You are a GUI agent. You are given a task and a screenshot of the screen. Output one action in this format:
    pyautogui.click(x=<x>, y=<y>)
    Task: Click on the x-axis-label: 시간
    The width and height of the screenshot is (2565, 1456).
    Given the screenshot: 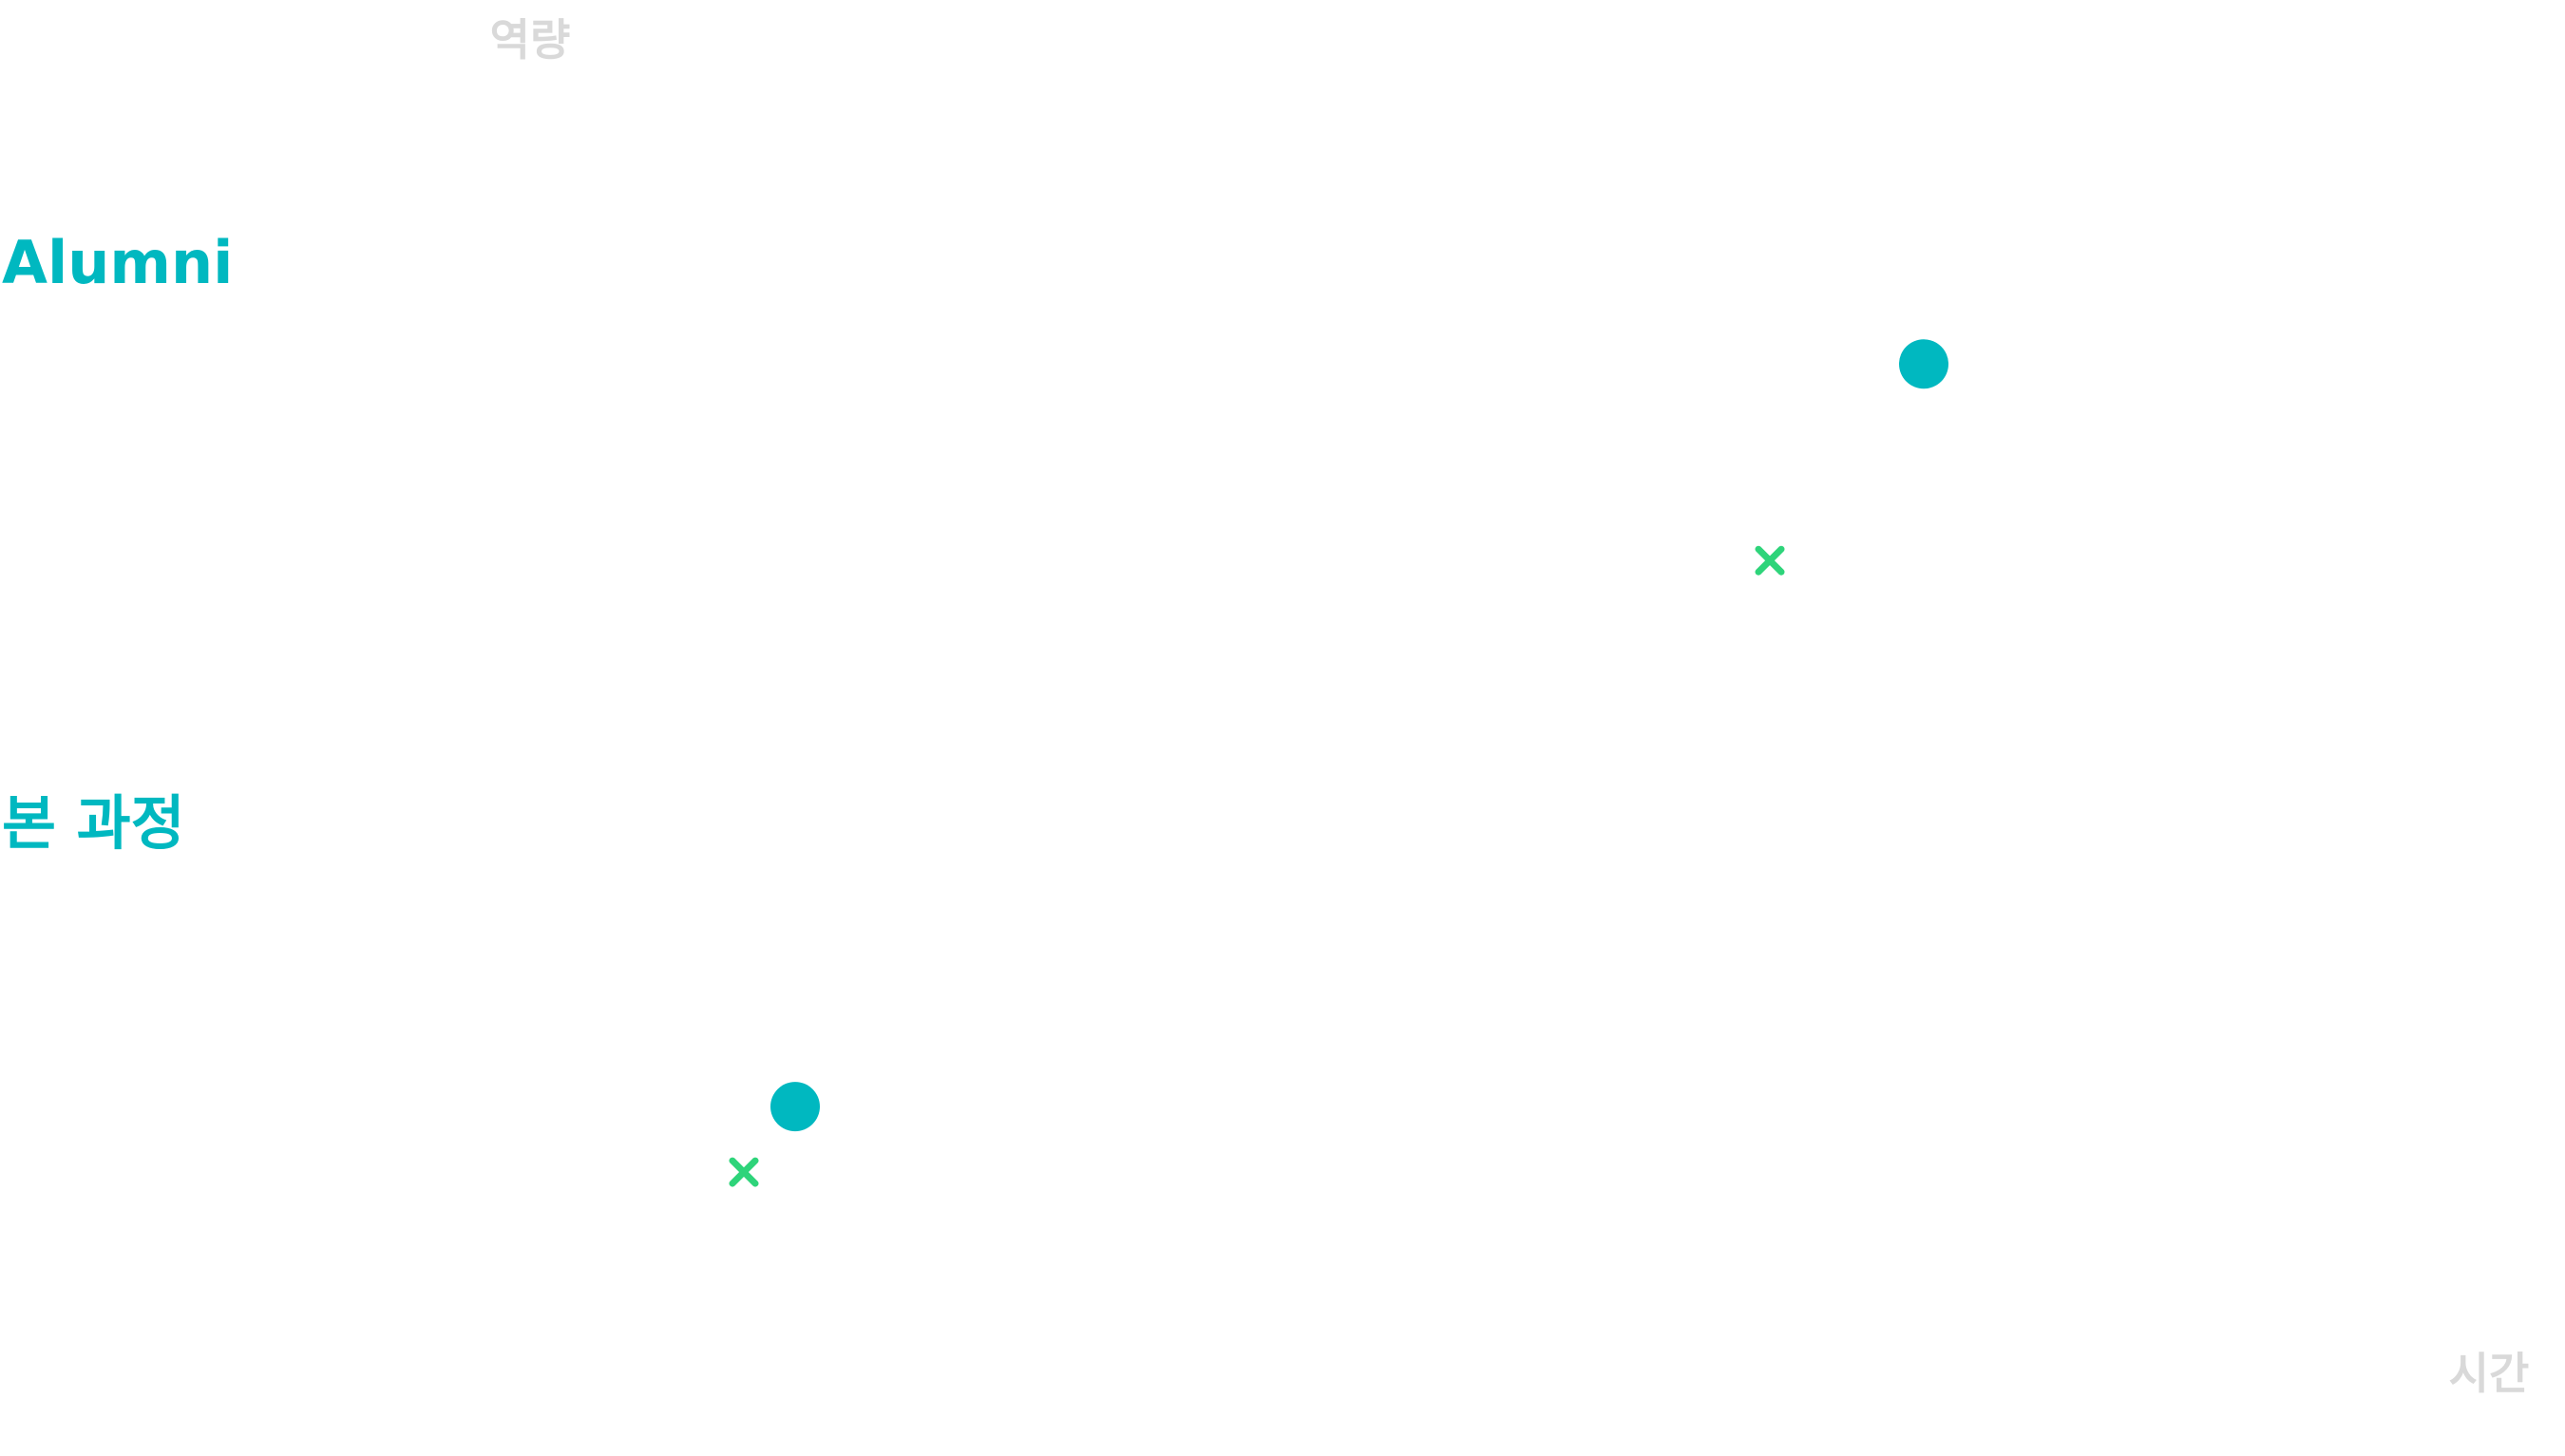 What is the action you would take?
    pyautogui.click(x=2489, y=1373)
    